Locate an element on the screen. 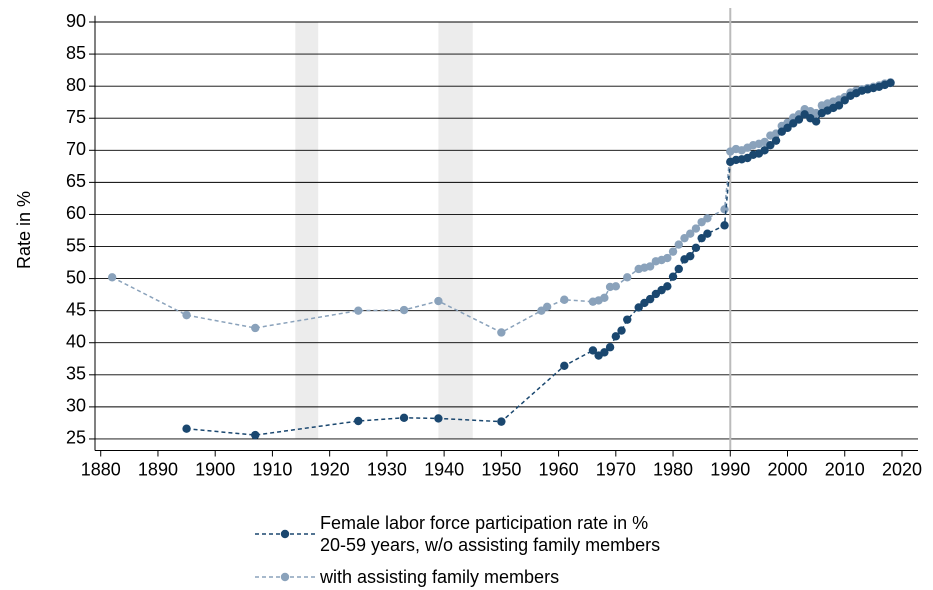  y-tick-label: 60 is located at coordinates (76, 213).